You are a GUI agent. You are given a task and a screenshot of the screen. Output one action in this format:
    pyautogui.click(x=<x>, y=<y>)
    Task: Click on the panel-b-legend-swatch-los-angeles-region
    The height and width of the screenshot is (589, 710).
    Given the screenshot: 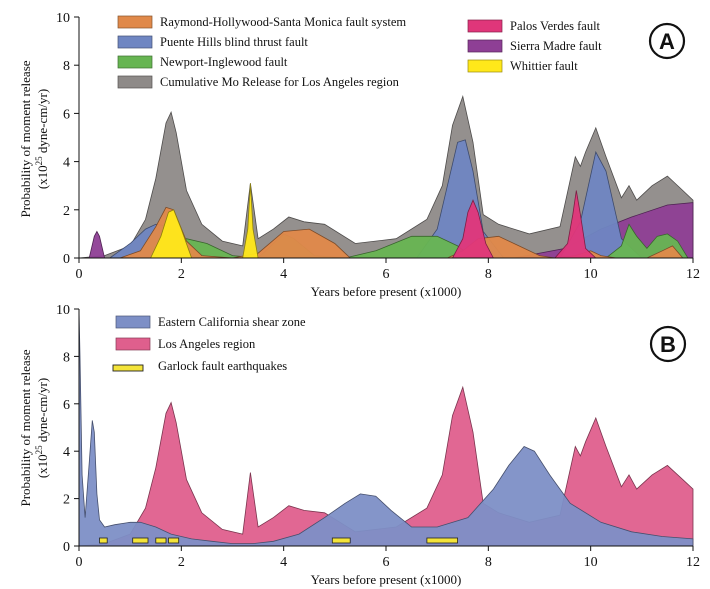 What is the action you would take?
    pyautogui.click(x=133, y=344)
    